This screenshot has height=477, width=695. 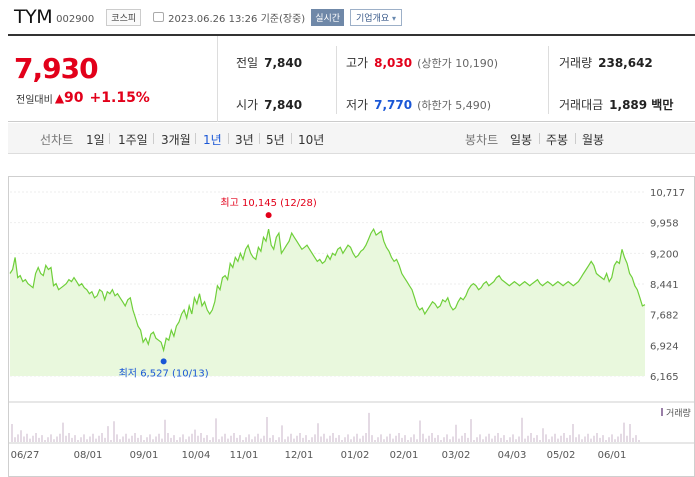 What do you see at coordinates (25, 455) in the screenshot?
I see `x-tick-label: 06/27` at bounding box center [25, 455].